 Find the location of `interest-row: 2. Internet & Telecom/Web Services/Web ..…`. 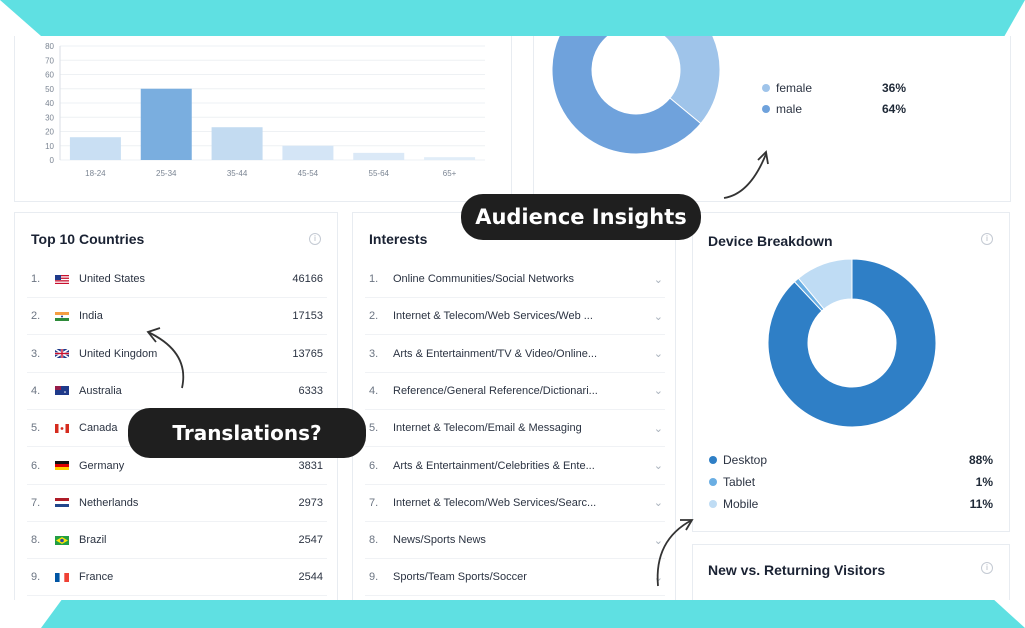

interest-row: 2. Internet & Telecom/Web Services/Web ..… is located at coordinates (516, 316).